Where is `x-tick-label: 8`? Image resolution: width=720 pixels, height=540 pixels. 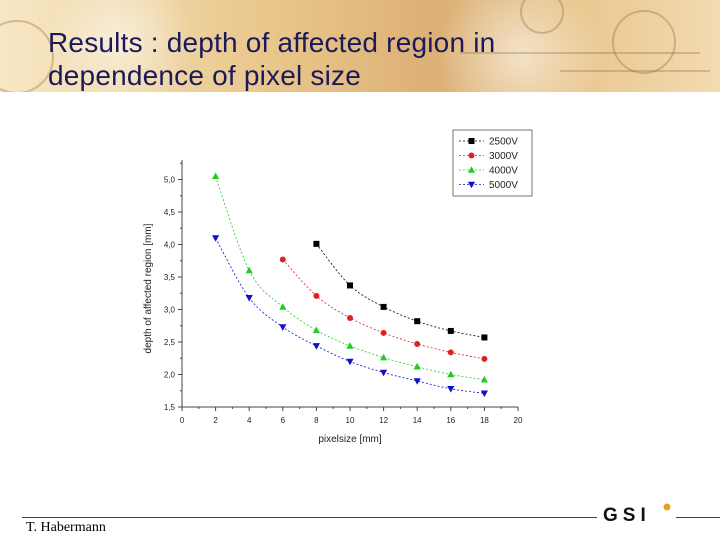
x-tick-label: 8 is located at coordinates (316, 420).